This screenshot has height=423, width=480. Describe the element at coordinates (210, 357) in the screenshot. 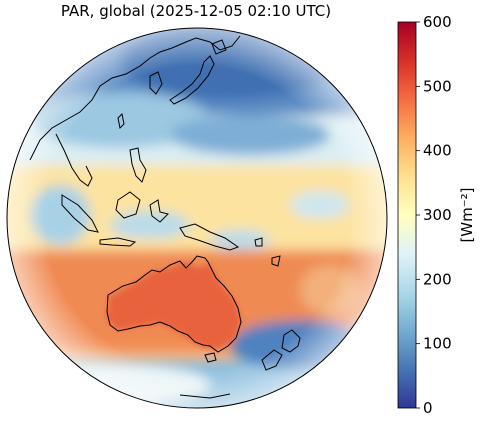

I see `tasmania-coastline` at that location.